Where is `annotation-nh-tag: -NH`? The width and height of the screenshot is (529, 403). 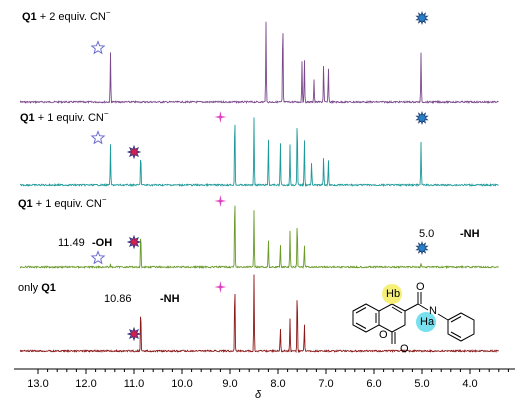 annotation-nh-tag: -NH is located at coordinates (470, 234).